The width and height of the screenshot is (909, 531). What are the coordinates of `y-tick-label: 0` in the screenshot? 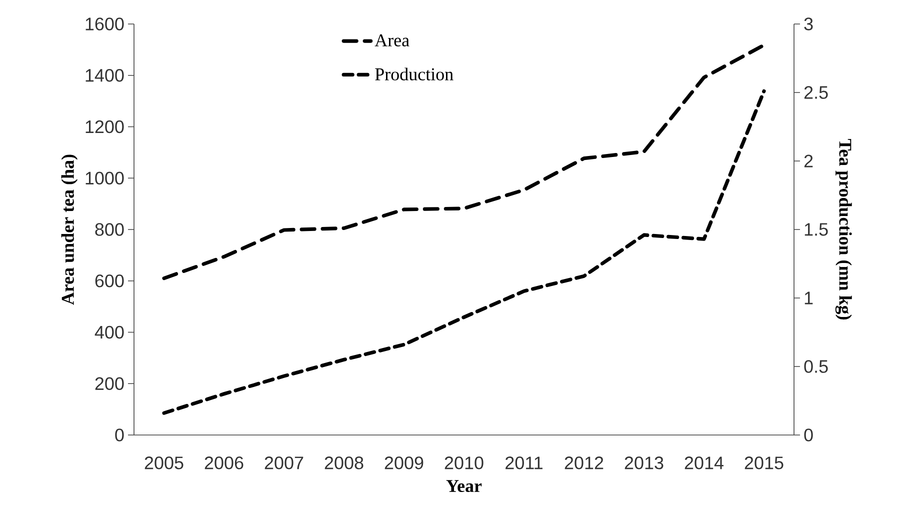 It's located at (119, 435).